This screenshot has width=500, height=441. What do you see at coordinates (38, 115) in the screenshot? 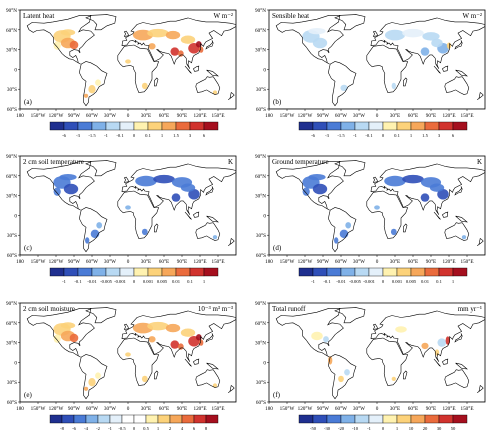
I see `lon-tick-label: 150°W` at bounding box center [38, 115].